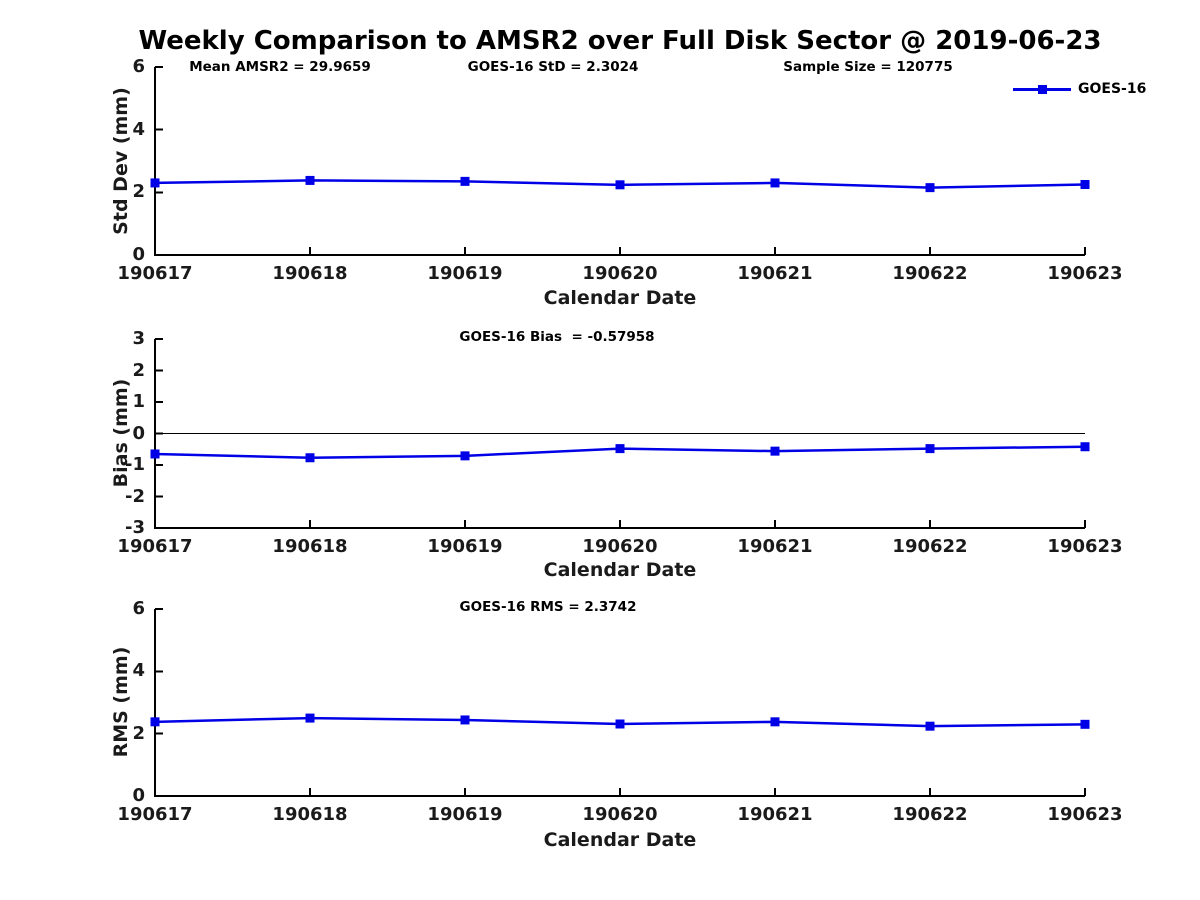 The width and height of the screenshot is (1200, 900). Describe the element at coordinates (620, 570) in the screenshot. I see `x-axis-title-2: Calendar Date` at that location.